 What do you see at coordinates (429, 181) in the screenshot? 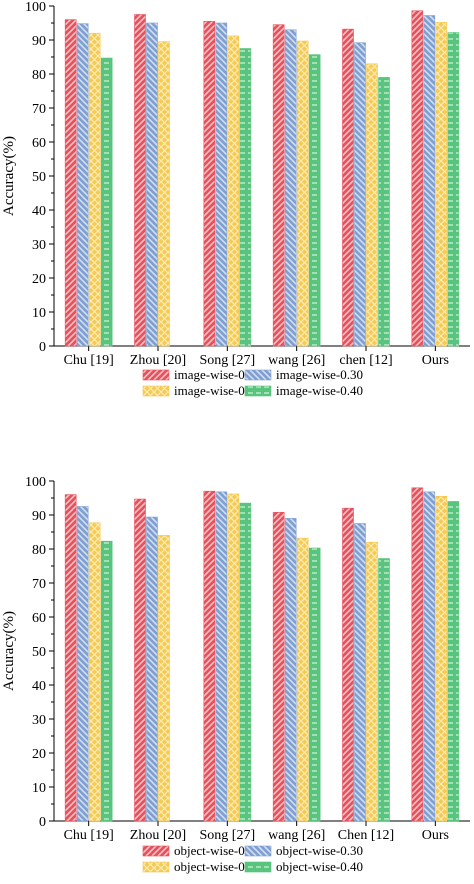
I see `bar-image-wise-0.30-5` at bounding box center [429, 181].